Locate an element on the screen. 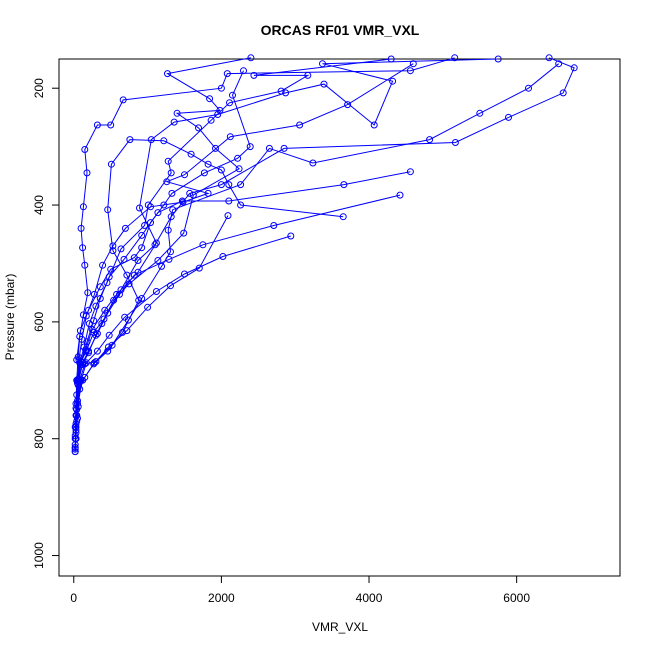 The height and width of the screenshot is (650, 650). chart-title: ORCAS RF01 VMR_VXL is located at coordinates (340, 30).